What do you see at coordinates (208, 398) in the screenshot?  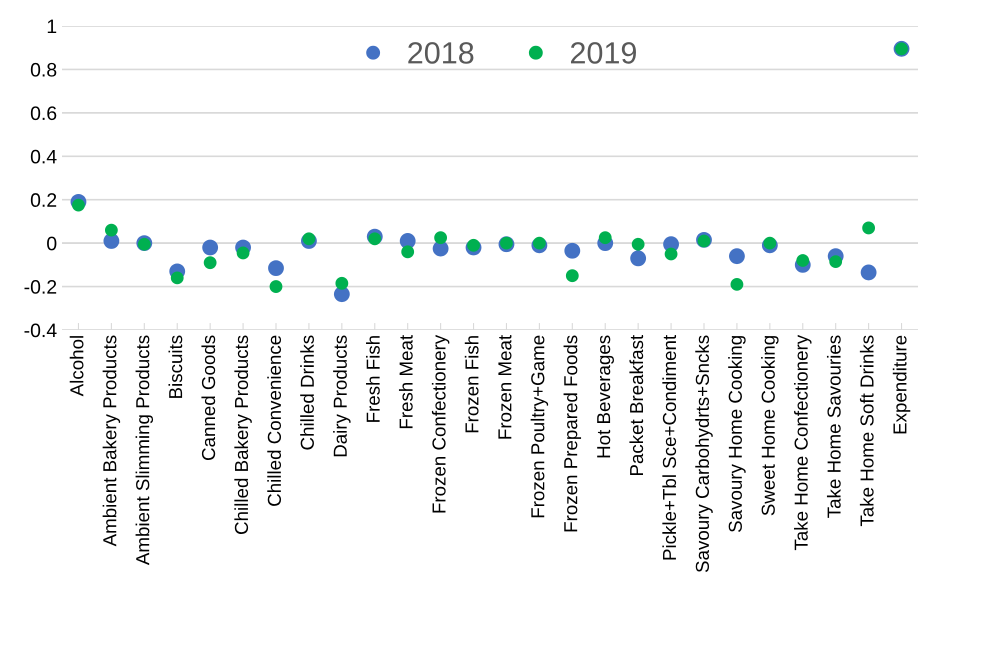 I see `x-tick-label: Canned Goods` at bounding box center [208, 398].